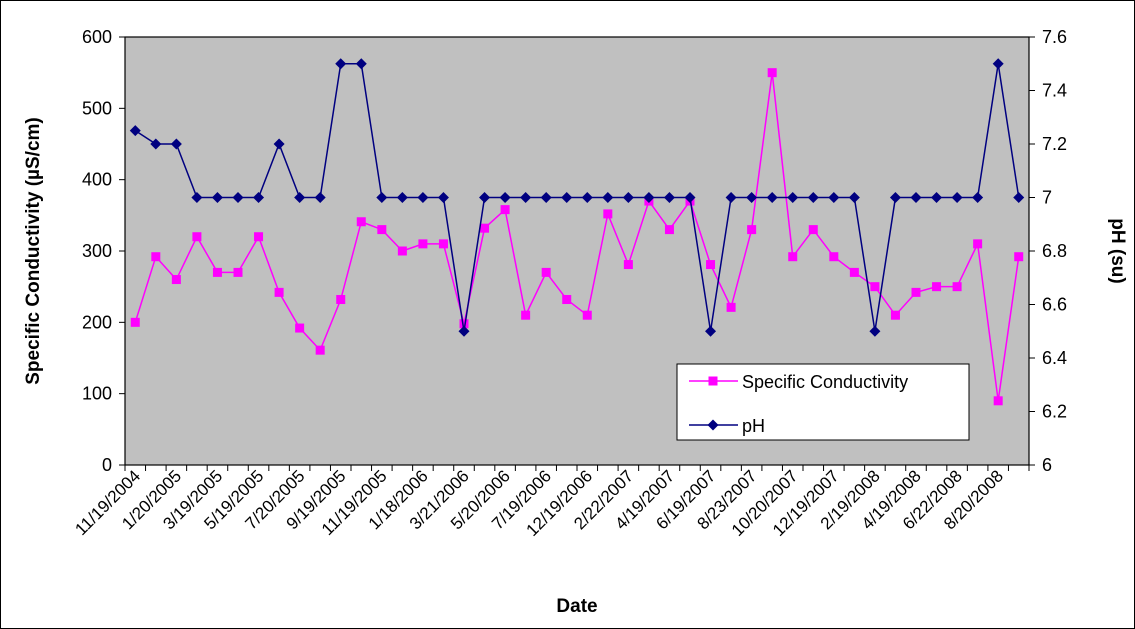  Describe the element at coordinates (1054, 37) in the screenshot. I see `right-y-tick-label: 7.6` at that location.